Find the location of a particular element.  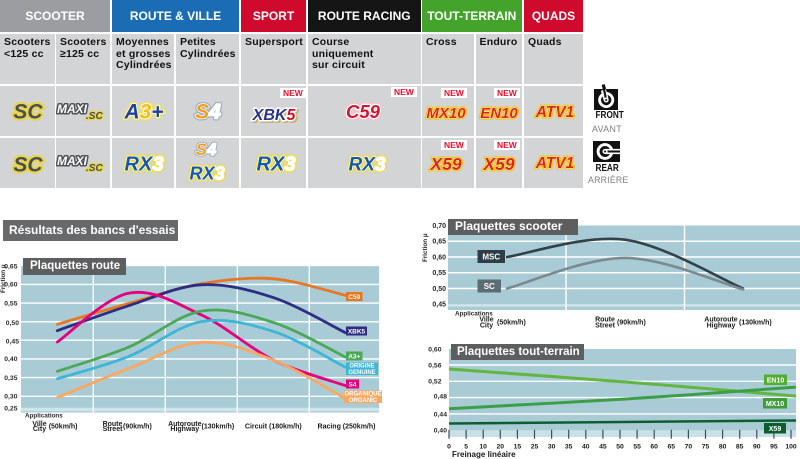

svg-text: 0,50 is located at coordinates (12, 323).